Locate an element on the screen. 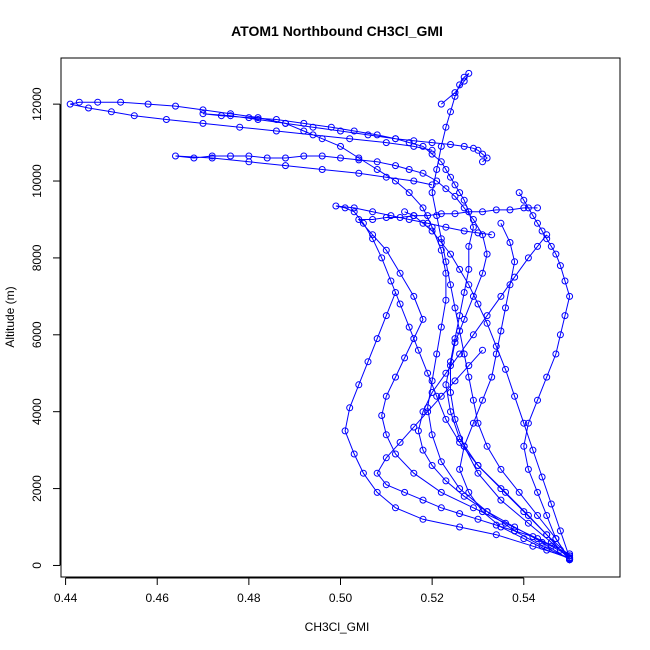  y-tick-label: 12000 is located at coordinates (37, 104).